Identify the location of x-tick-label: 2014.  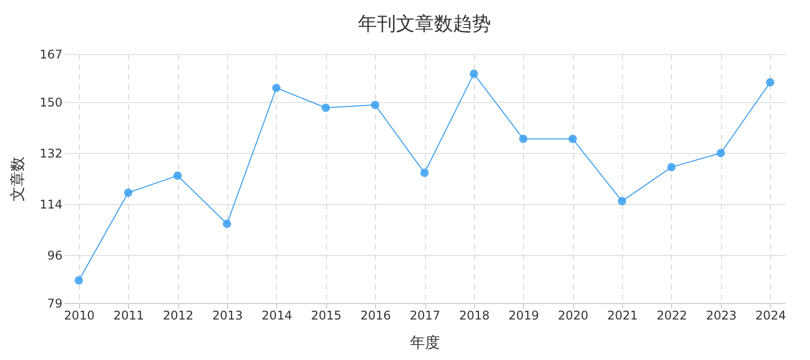
(277, 315).